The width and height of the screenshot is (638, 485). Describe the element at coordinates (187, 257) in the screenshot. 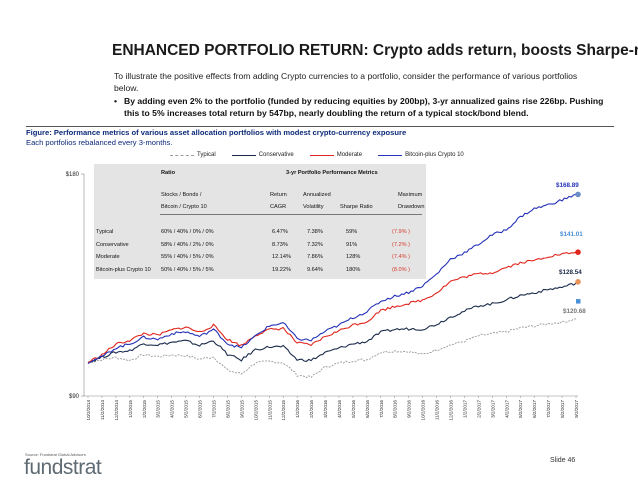

I see `table-row-mix: 55% / 40% / 5% / 0%` at that location.